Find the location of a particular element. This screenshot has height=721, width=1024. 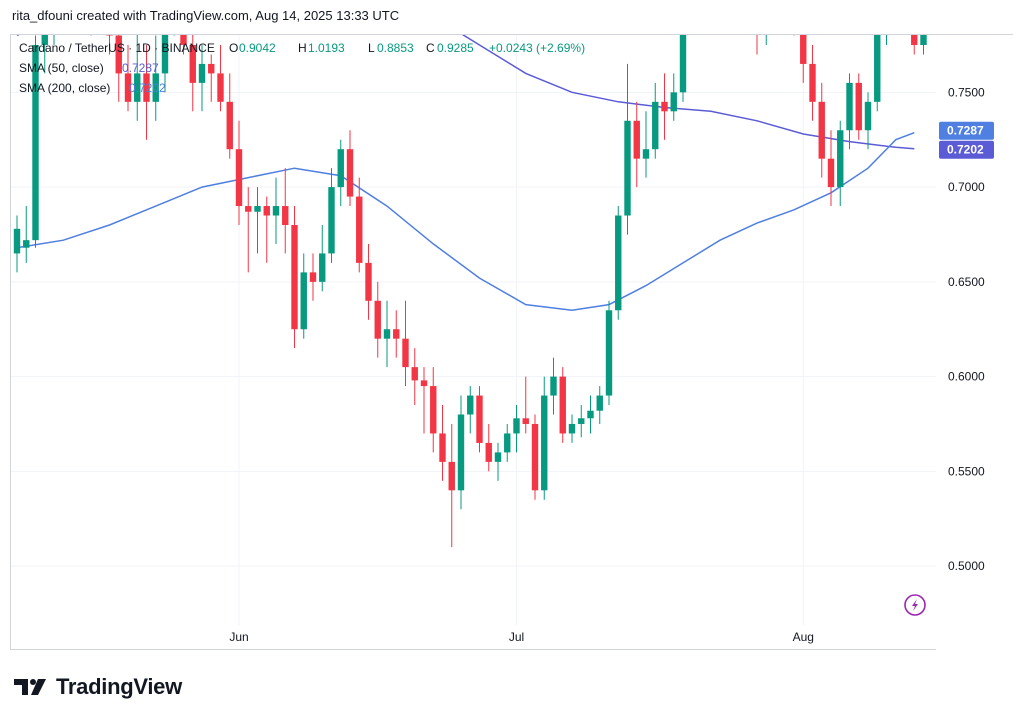

price-tick-label: 0.6500 is located at coordinates (966, 282).